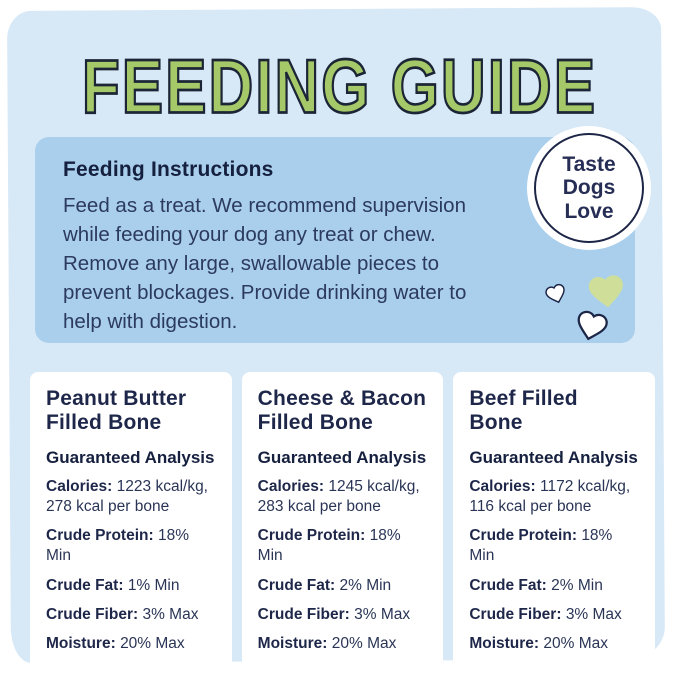 This screenshot has height=673, width=679. I want to click on analysis-value: 1% Min, so click(153, 585).